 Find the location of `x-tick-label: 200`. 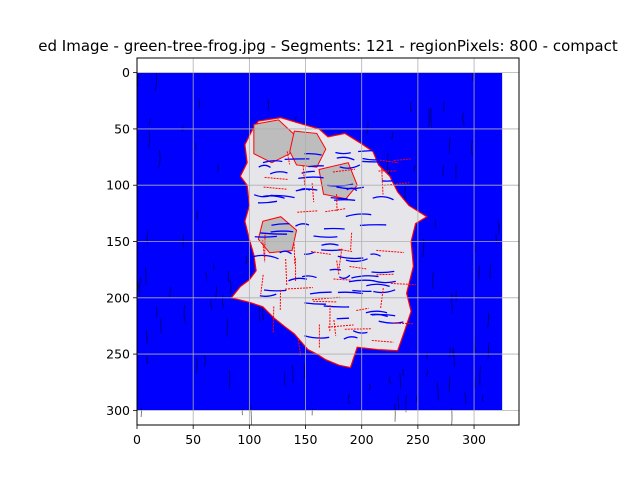

x-tick-label: 200 is located at coordinates (362, 439).